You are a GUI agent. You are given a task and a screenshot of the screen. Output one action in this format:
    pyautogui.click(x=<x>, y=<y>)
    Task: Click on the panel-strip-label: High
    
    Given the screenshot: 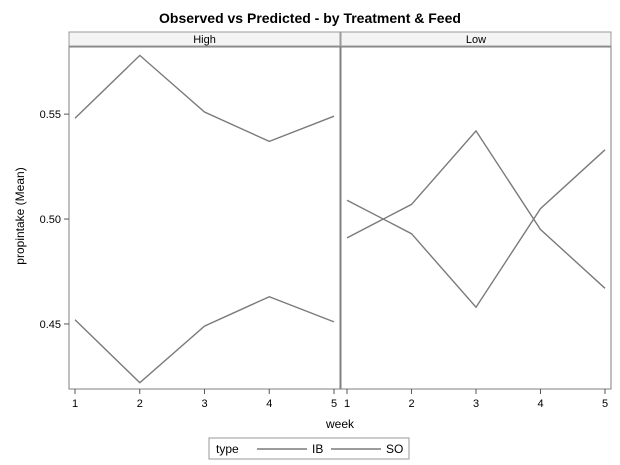 What is the action you would take?
    pyautogui.click(x=204, y=40)
    